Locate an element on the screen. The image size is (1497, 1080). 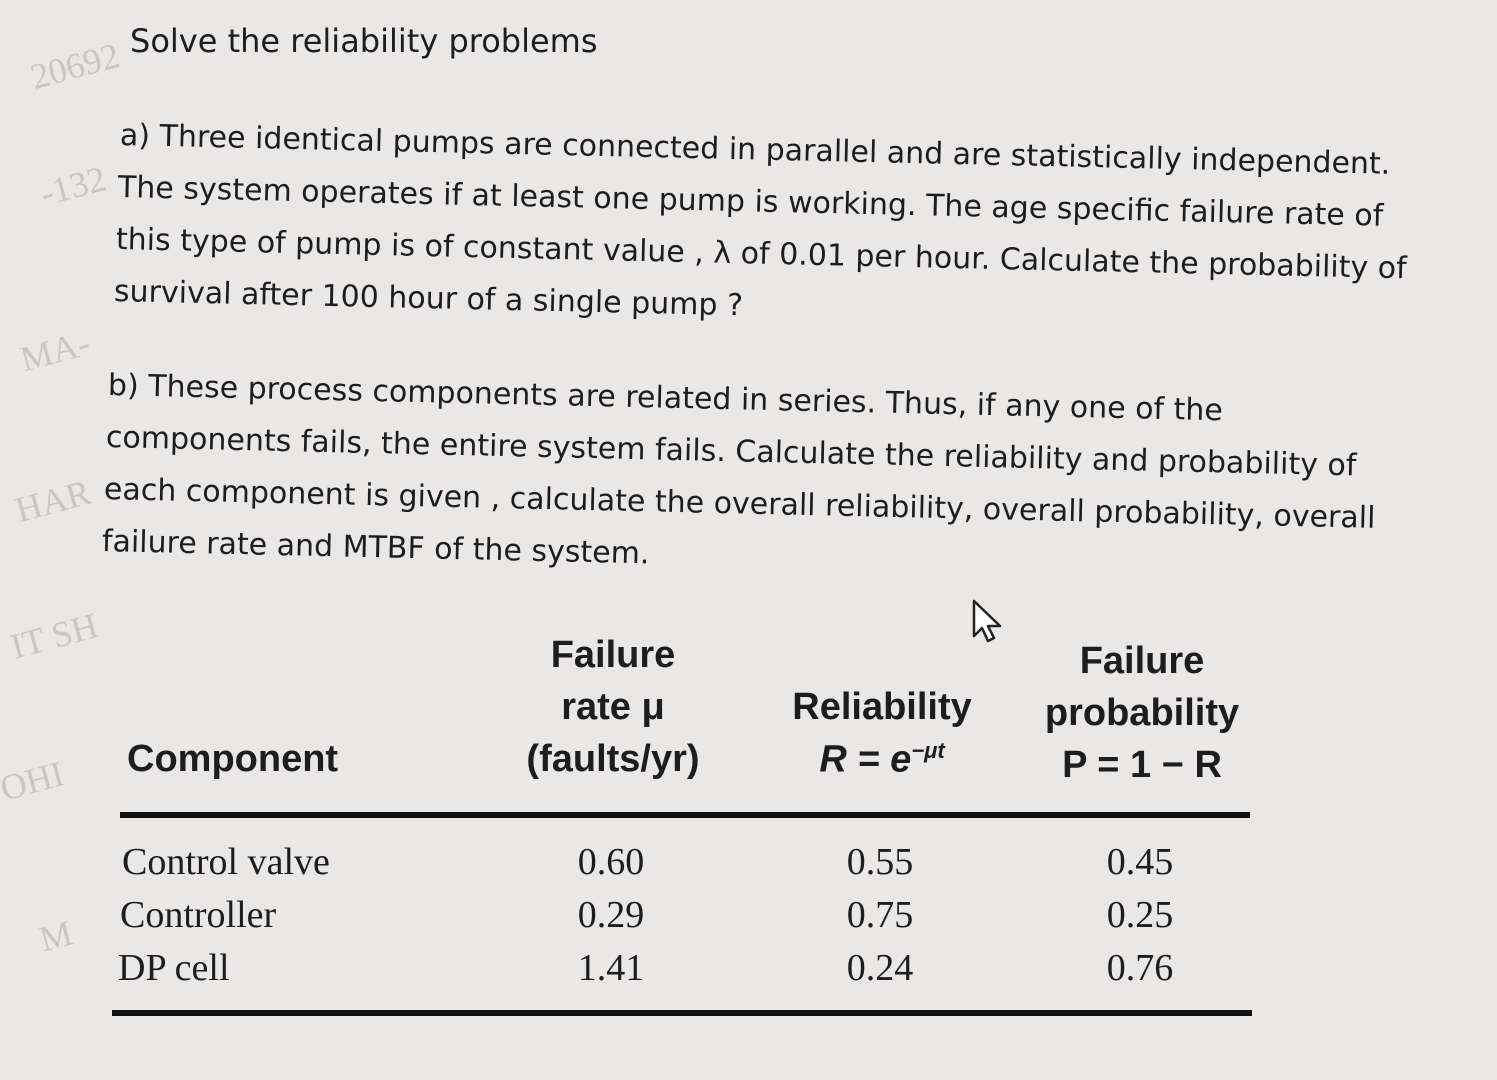
cell-value: 0.76 is located at coordinates (1140, 968).